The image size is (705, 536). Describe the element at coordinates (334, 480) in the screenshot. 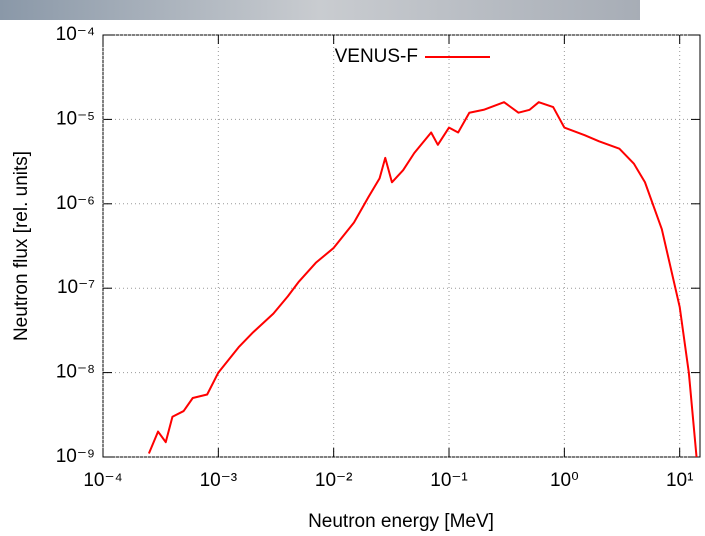

I see `x-tick-label: 10⁻²` at that location.